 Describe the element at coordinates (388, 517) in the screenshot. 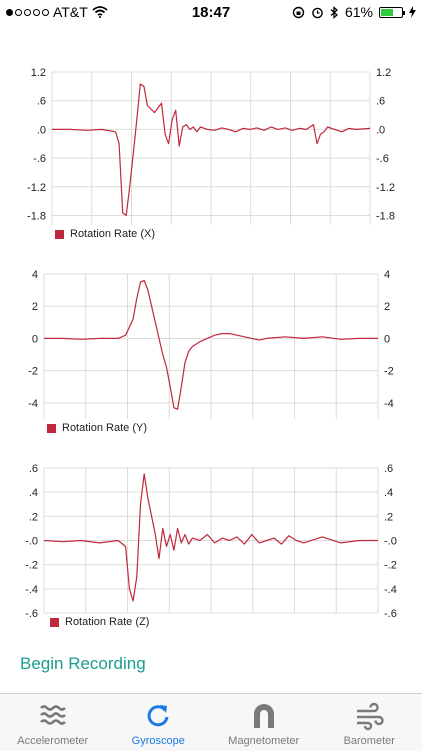

I see `y-tick-label-right: .2` at that location.